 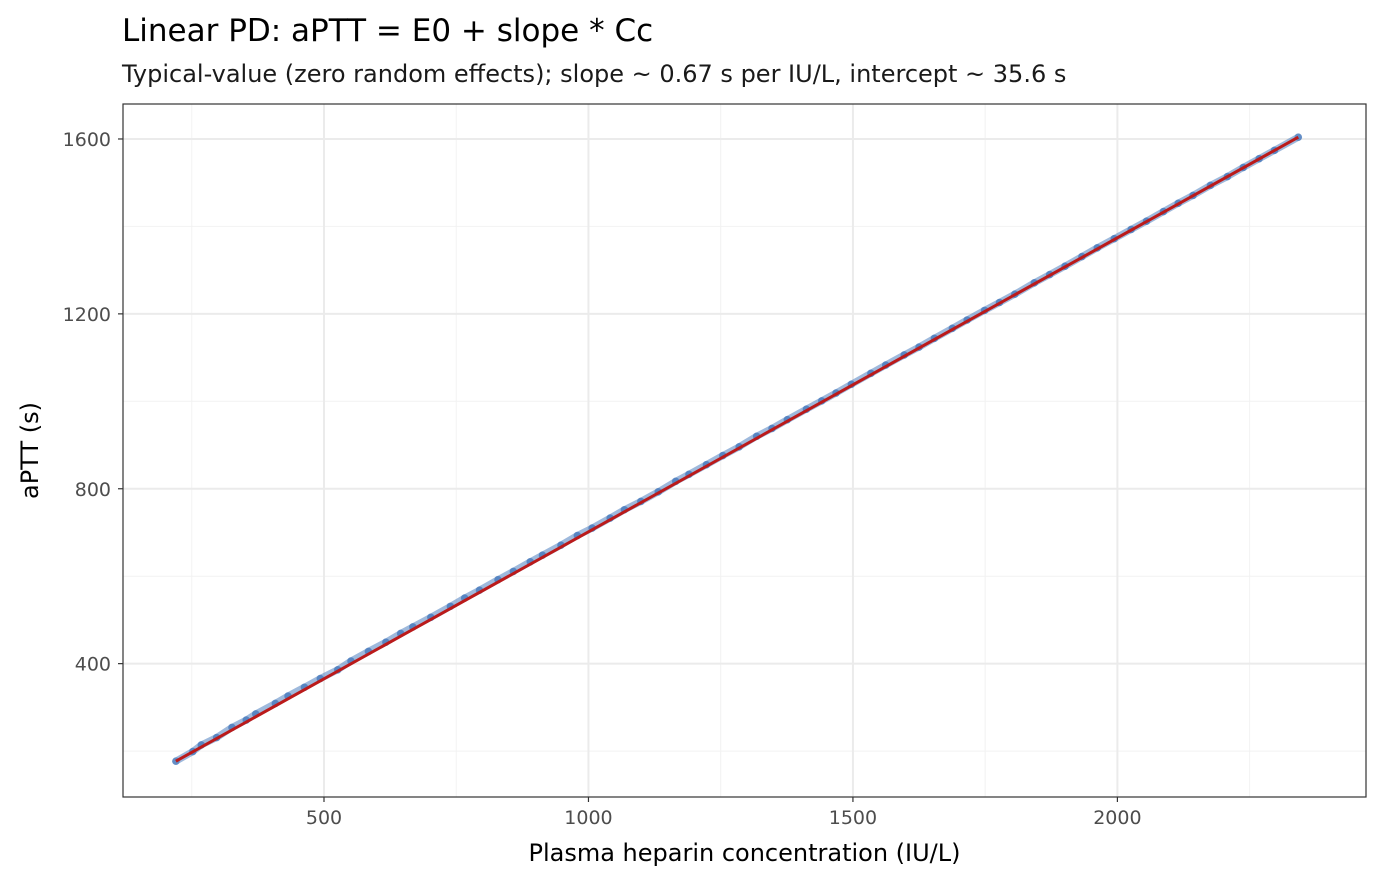 What do you see at coordinates (744, 853) in the screenshot?
I see `x-axis-title: Plasma heparin concentration (IU/L)` at bounding box center [744, 853].